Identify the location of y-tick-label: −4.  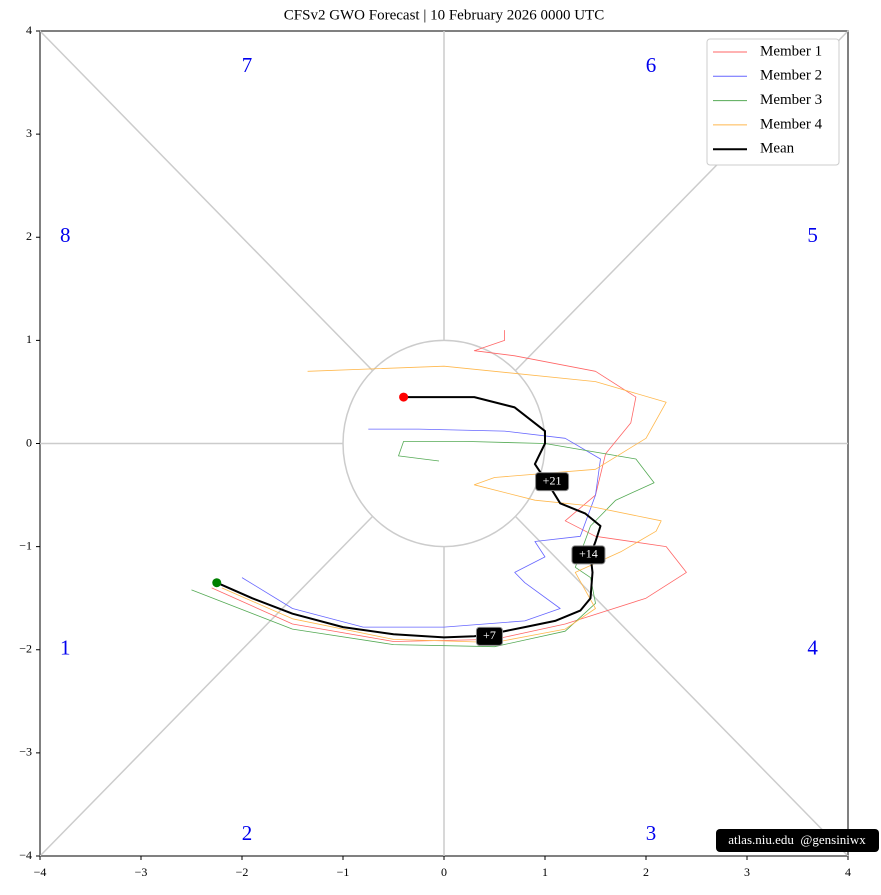
(25, 855).